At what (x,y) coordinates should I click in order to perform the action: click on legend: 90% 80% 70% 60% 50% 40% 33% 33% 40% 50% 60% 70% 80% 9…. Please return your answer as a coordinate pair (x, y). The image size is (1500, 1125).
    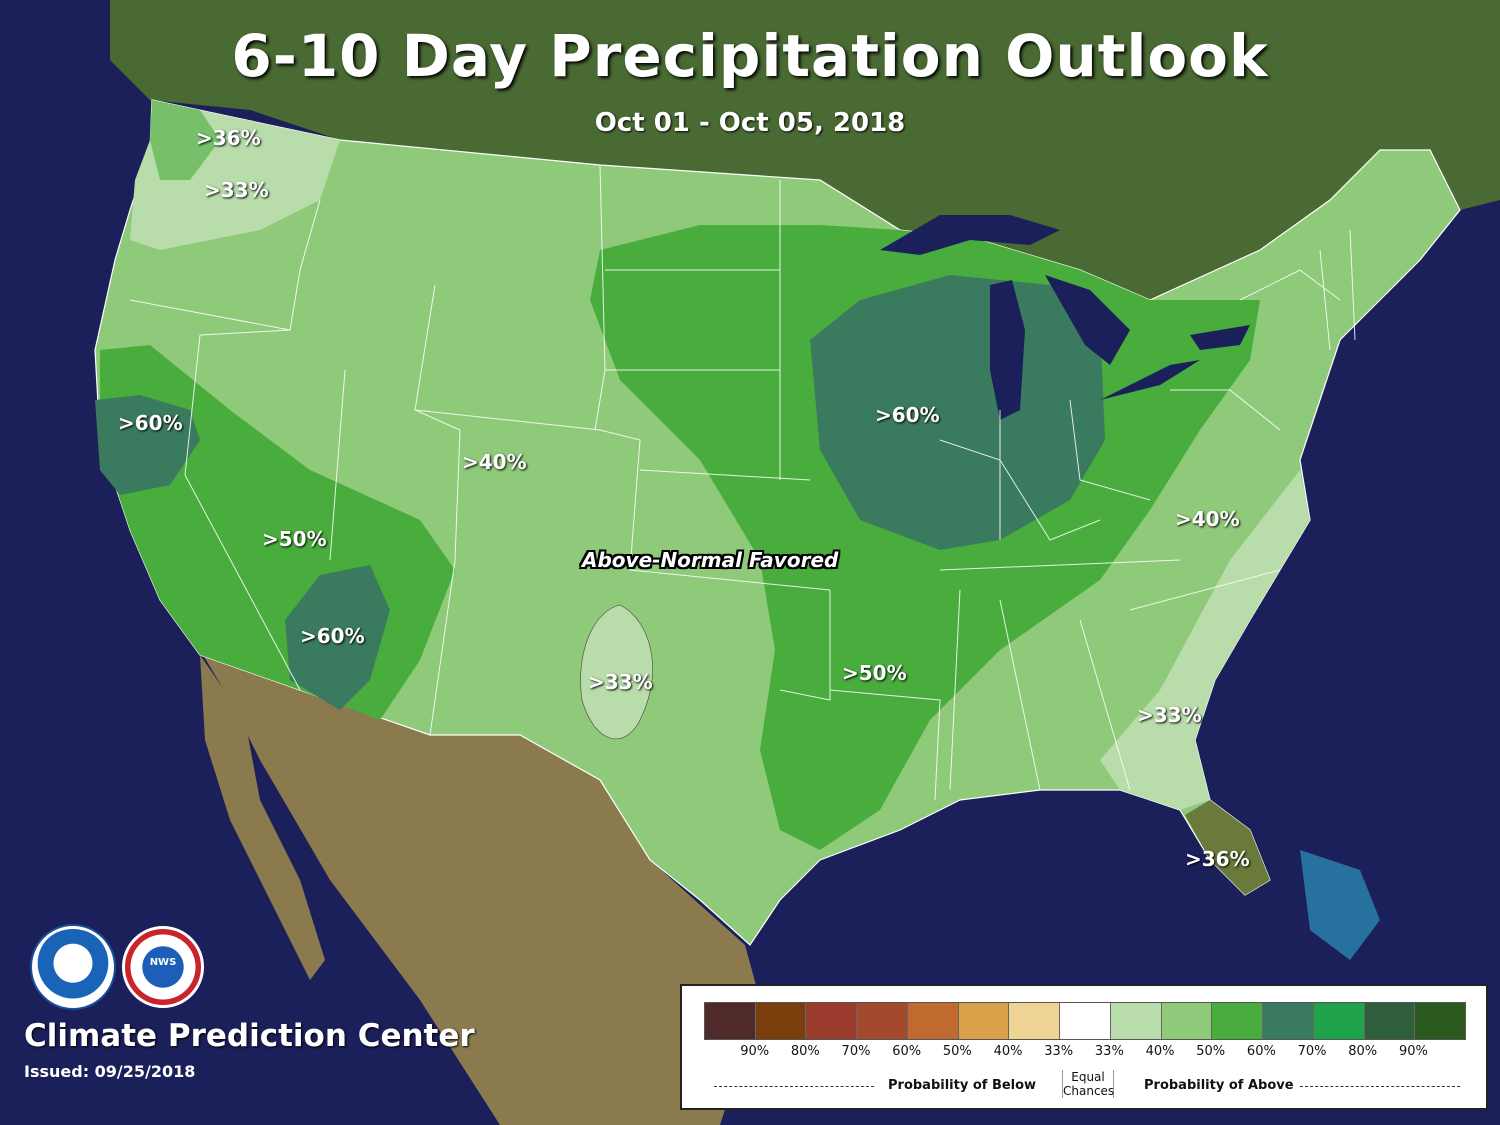
    Looking at the image, I should click on (1084, 1047).